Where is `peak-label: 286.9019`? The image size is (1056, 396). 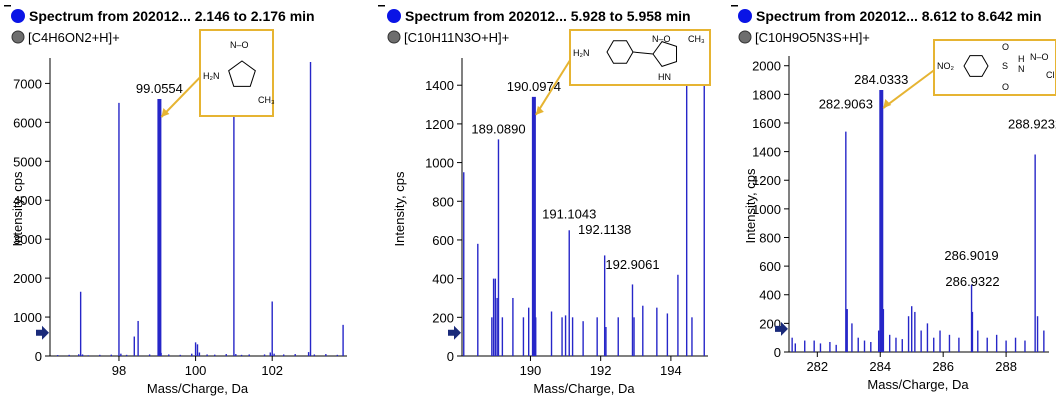 peak-label: 286.9019 is located at coordinates (971, 255).